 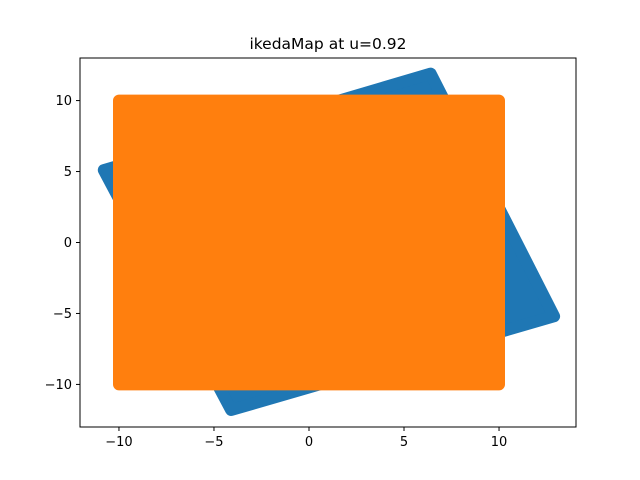 What do you see at coordinates (499, 442) in the screenshot?
I see `x-tick-label: 10` at bounding box center [499, 442].